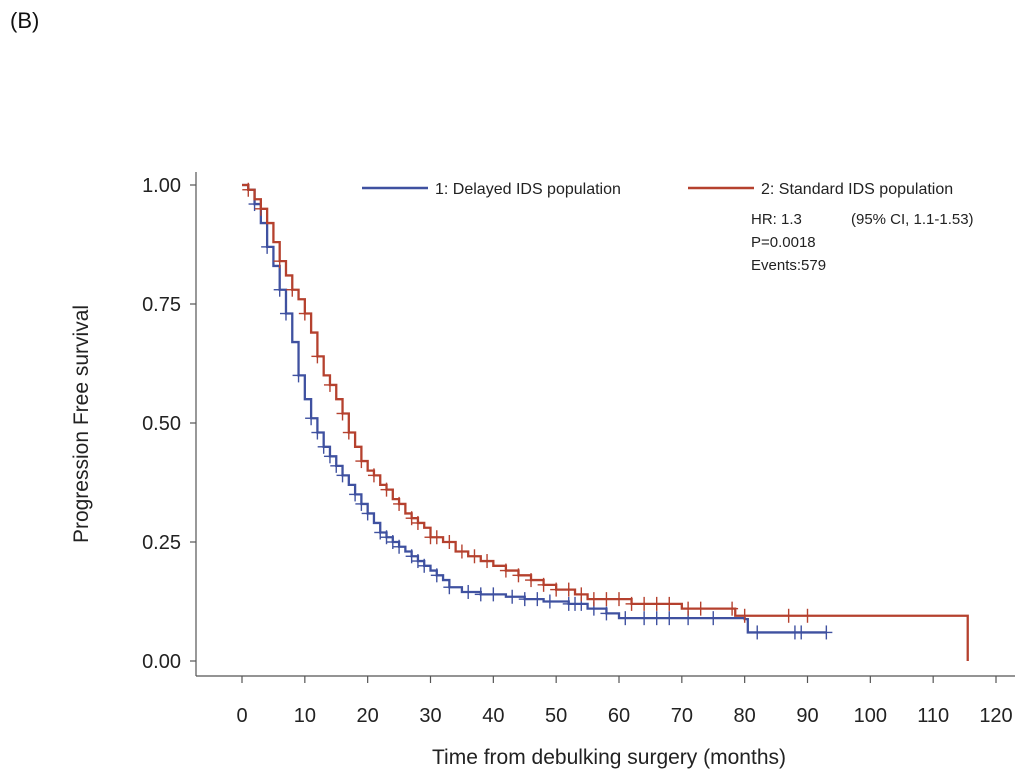  Describe the element at coordinates (161, 186) in the screenshot. I see `y-tick-label: 1.00` at that location.